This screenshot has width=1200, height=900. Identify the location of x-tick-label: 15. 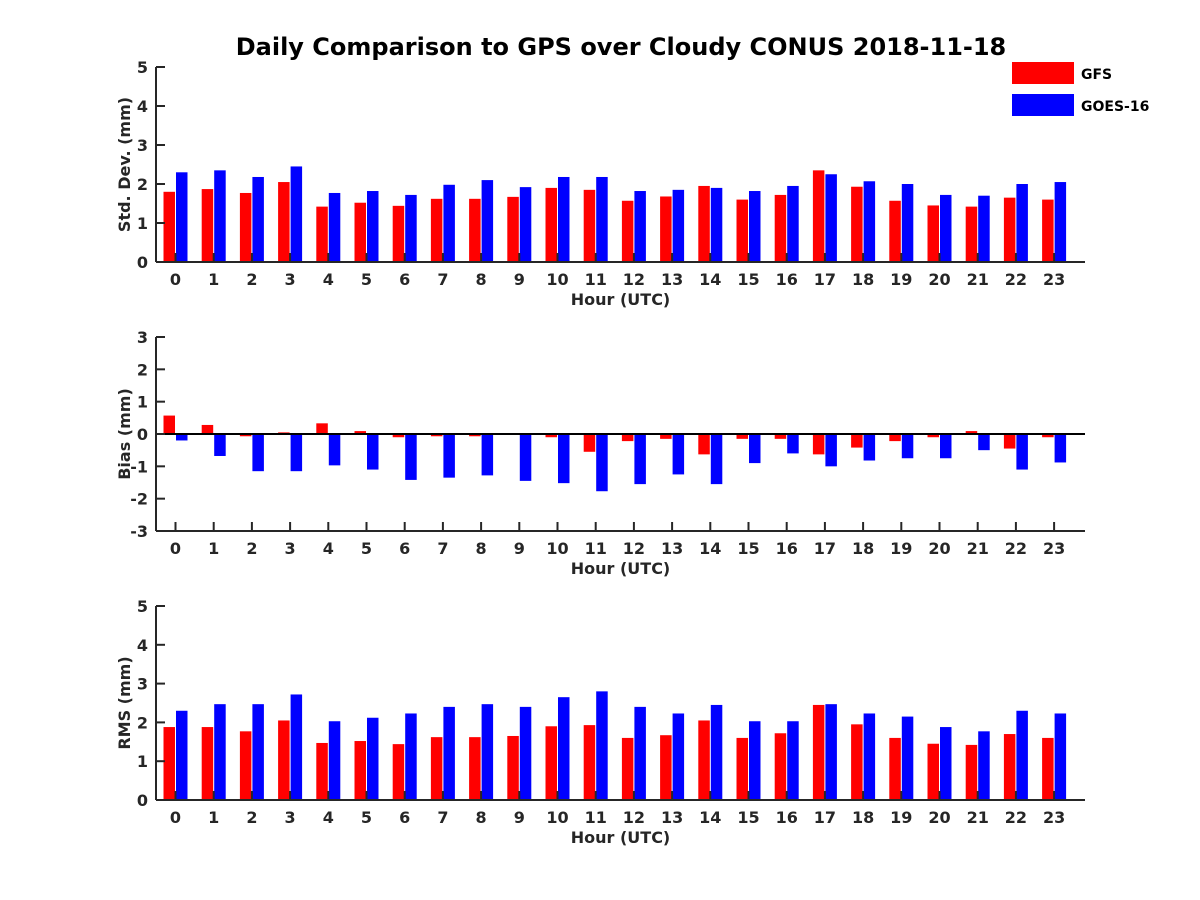
(748, 279).